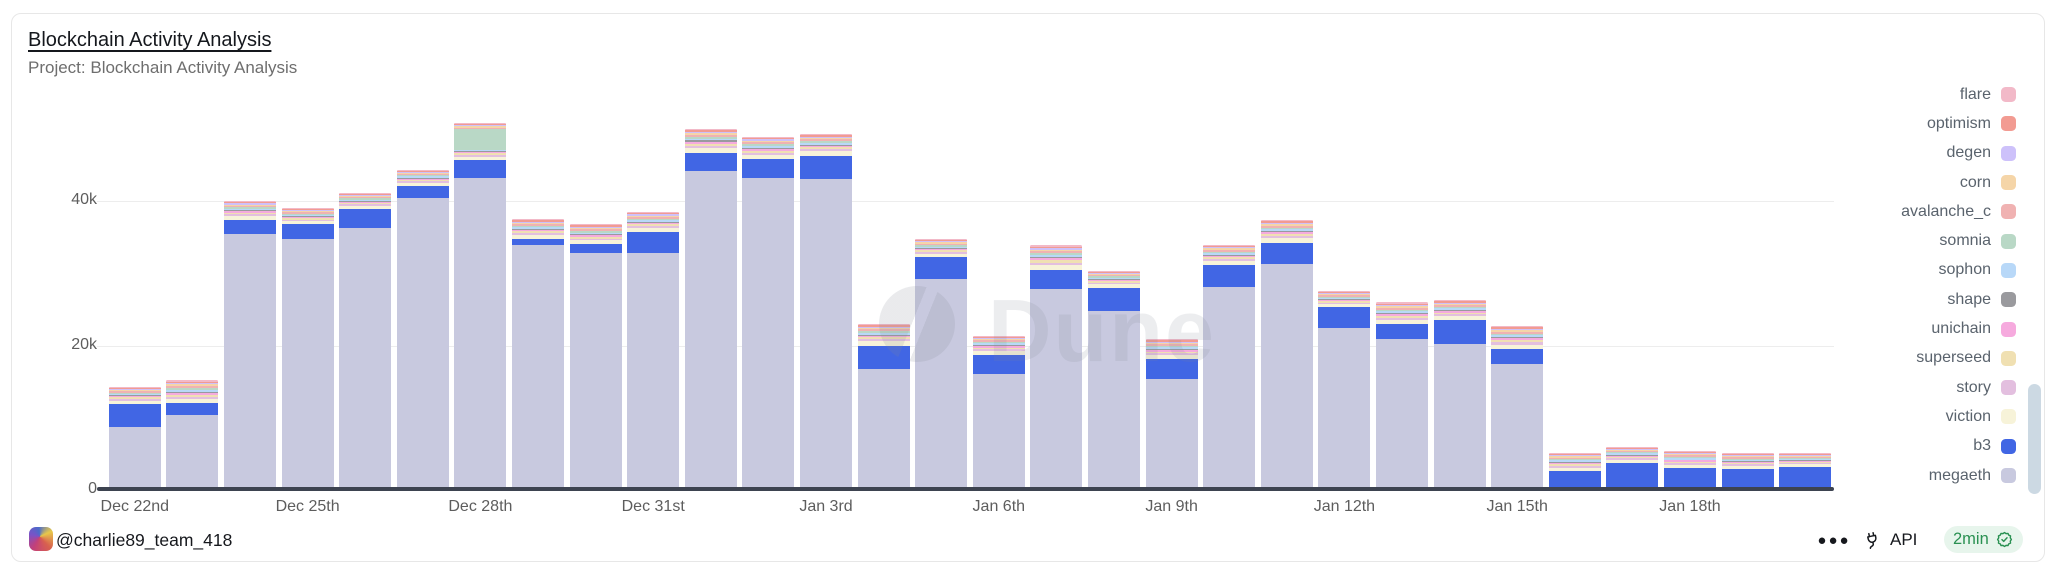 The height and width of the screenshot is (588, 2060). I want to click on legend-item-viction: viction, so click(1958, 416).